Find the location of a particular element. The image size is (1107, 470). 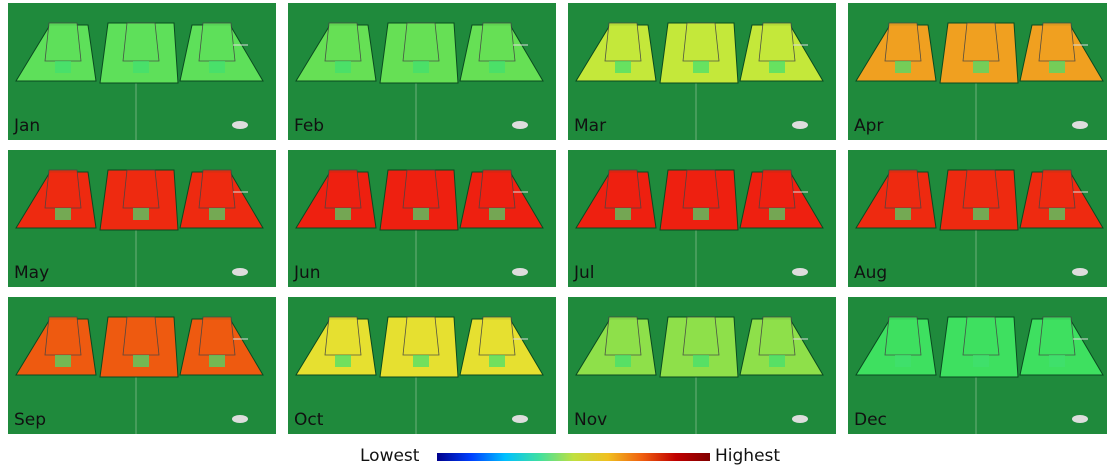

panel: Apr is located at coordinates (977, 71).